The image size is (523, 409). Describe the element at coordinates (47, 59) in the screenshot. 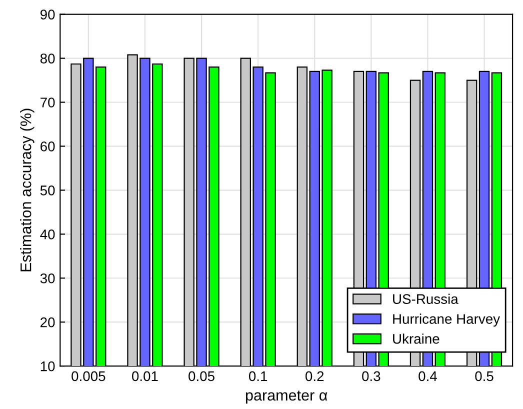

I see `y-tick-label: 80` at that location.